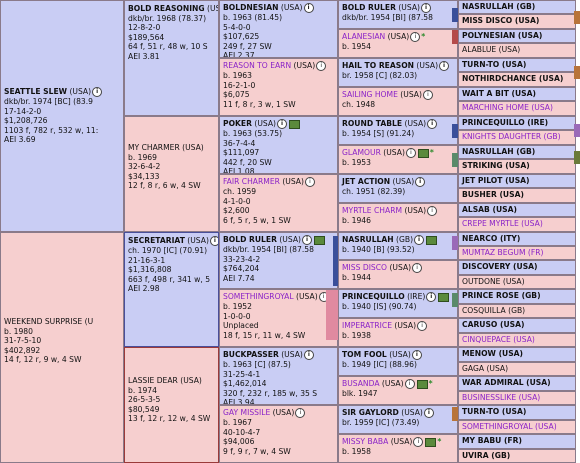 Image resolution: width=580 pixels, height=463 pixels. Describe the element at coordinates (36, 91) in the screenshot. I see `horse-name-text: SEATTLE SLEW` at that location.